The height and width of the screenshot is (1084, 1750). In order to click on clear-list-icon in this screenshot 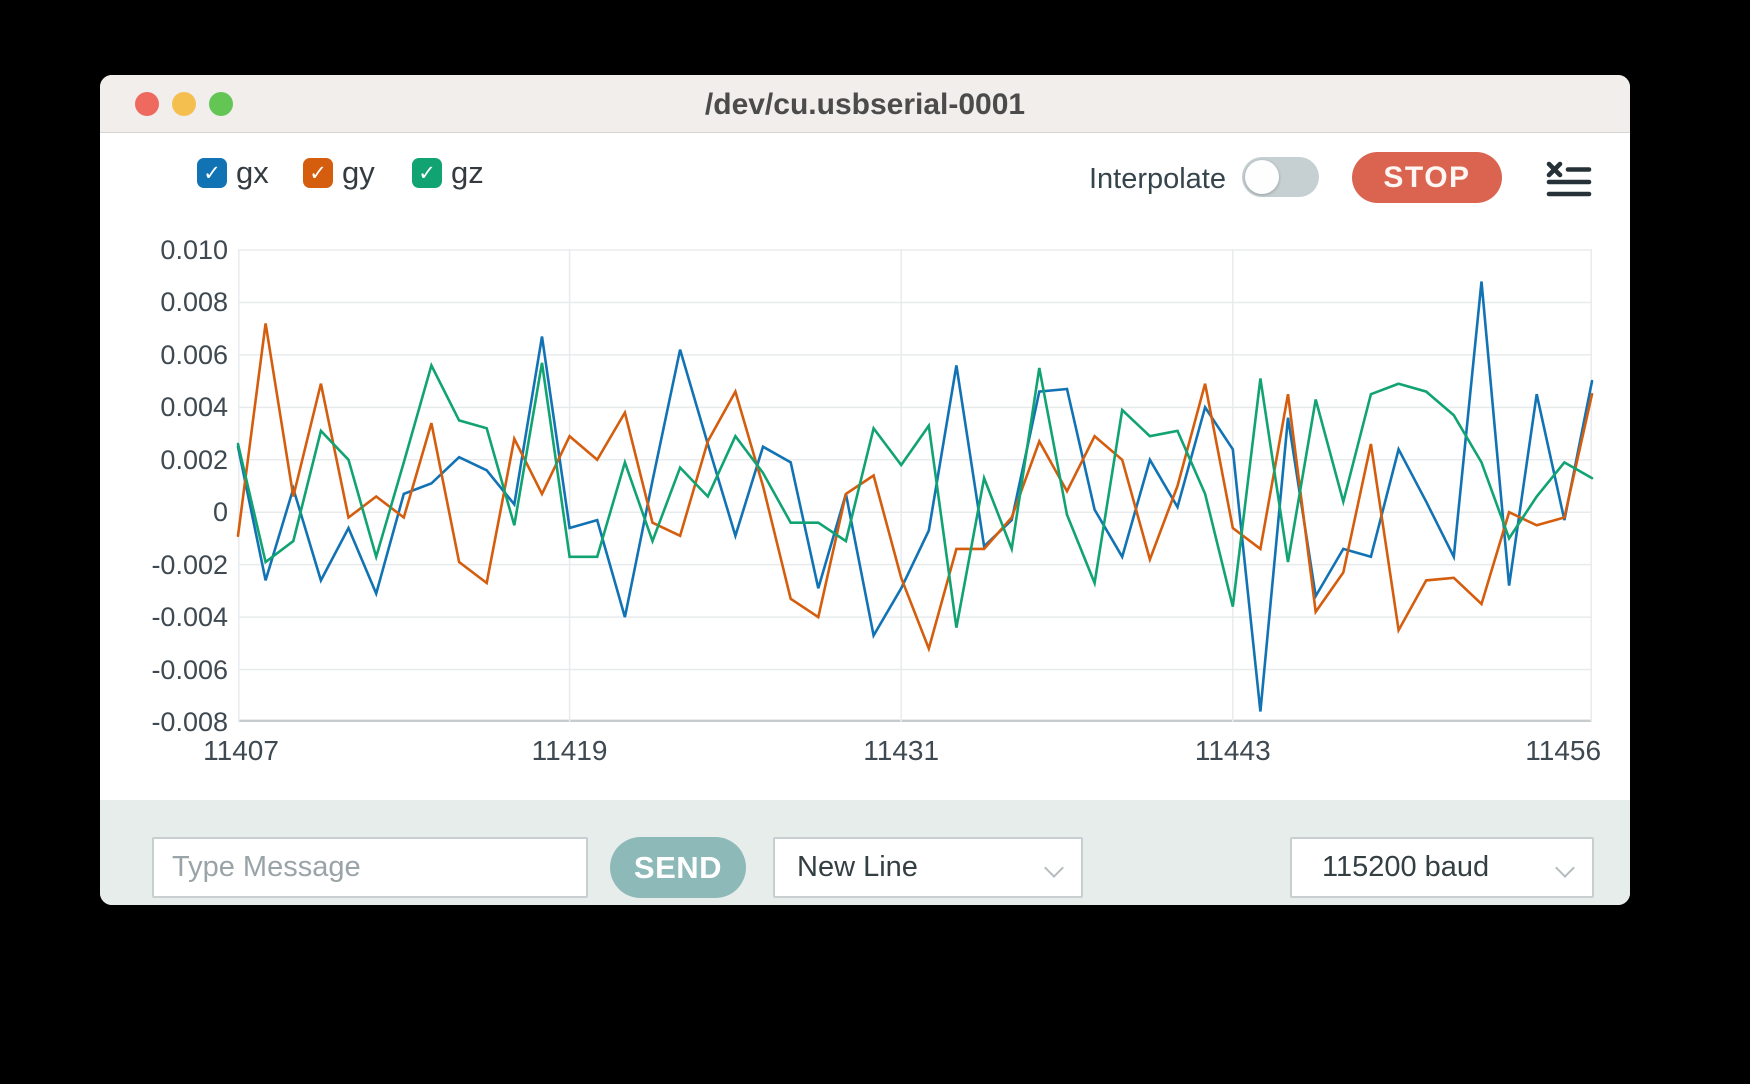, I will do `click(1569, 179)`.